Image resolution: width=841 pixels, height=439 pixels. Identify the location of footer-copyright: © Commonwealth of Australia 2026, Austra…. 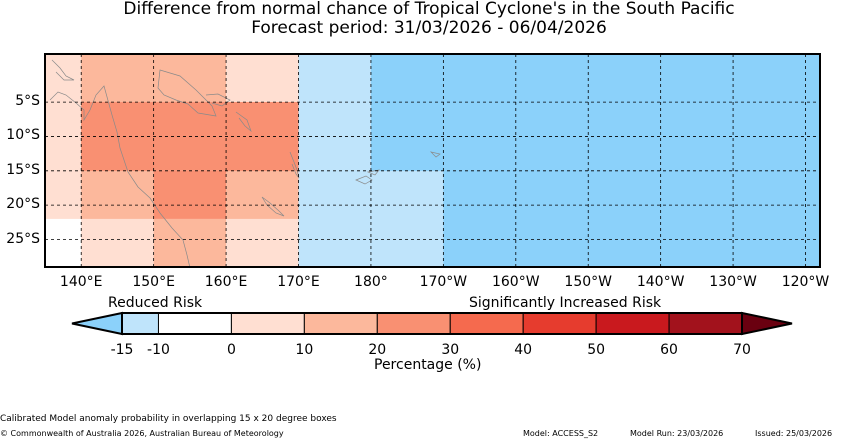
(142, 433).